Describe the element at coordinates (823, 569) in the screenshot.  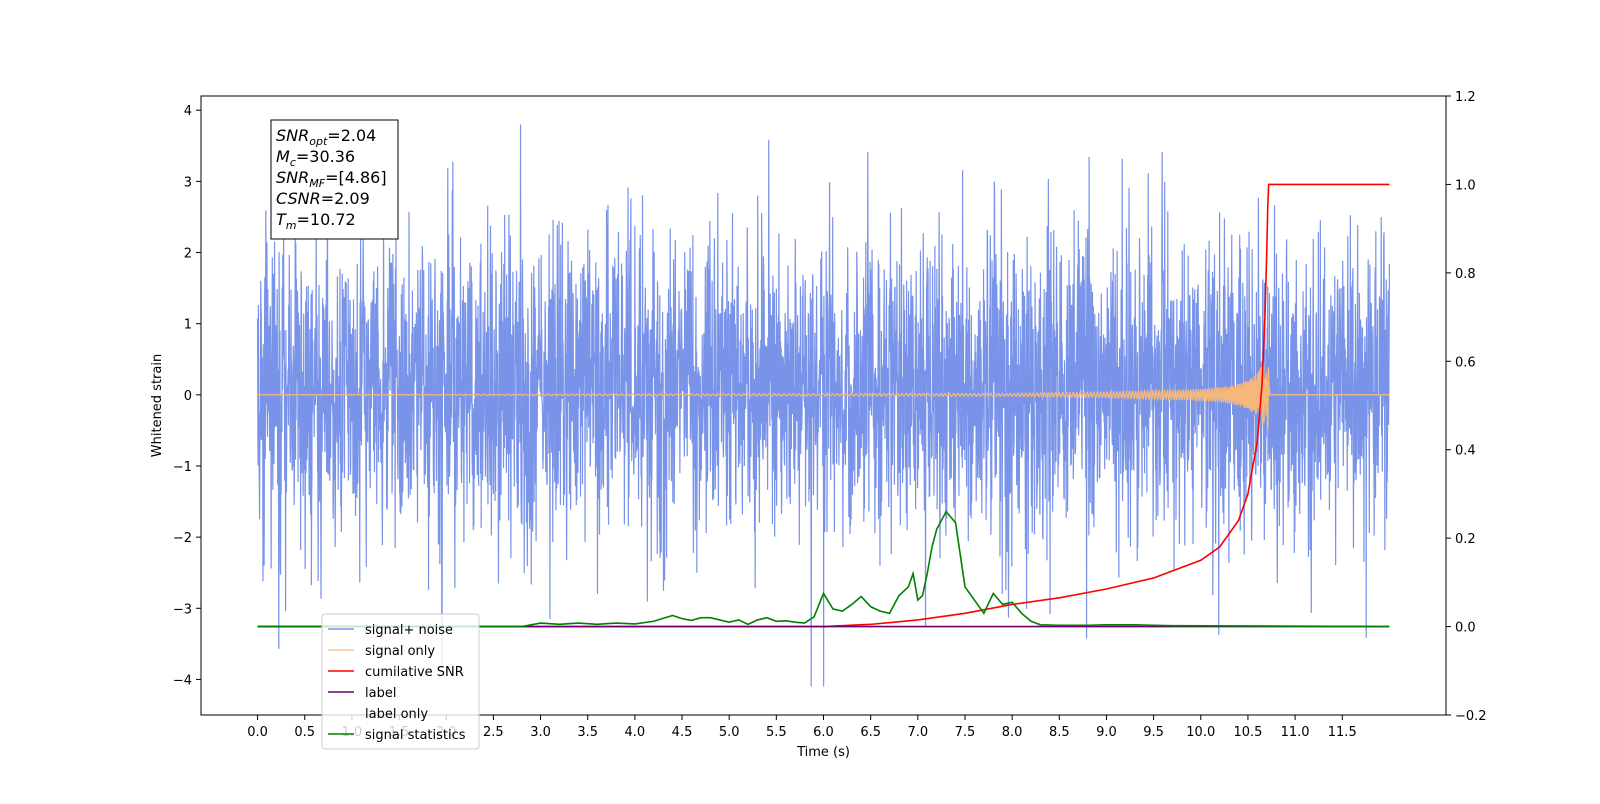
I see `series-signal-statistics-line` at that location.